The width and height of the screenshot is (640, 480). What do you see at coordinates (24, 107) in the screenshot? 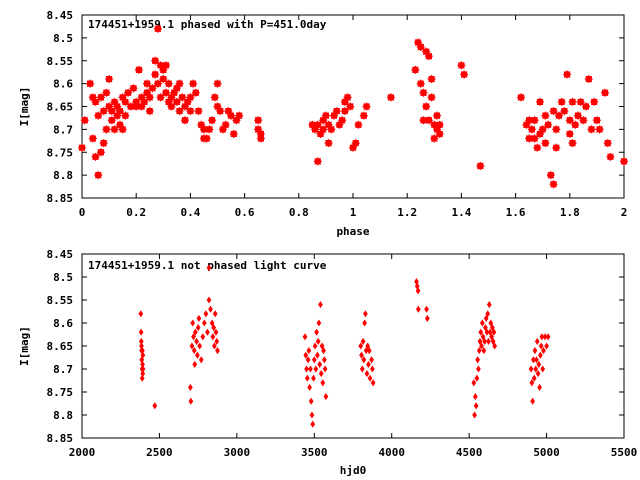
I see `y-axis-label: I[mag]` at bounding box center [24, 107].